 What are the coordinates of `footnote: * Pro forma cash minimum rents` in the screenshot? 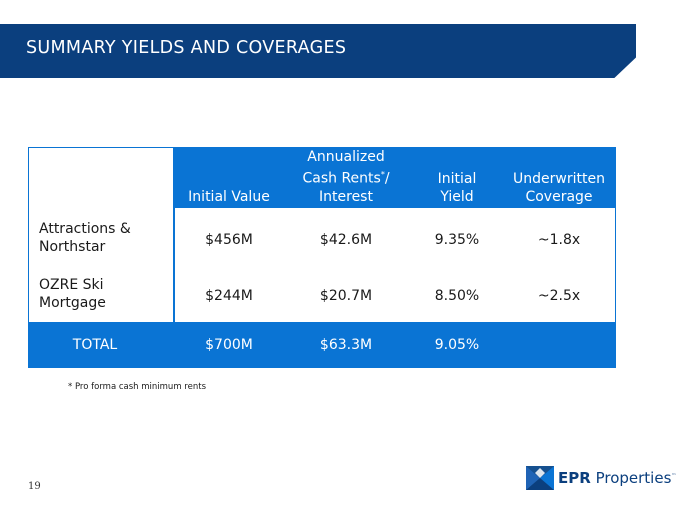 It's located at (137, 387).